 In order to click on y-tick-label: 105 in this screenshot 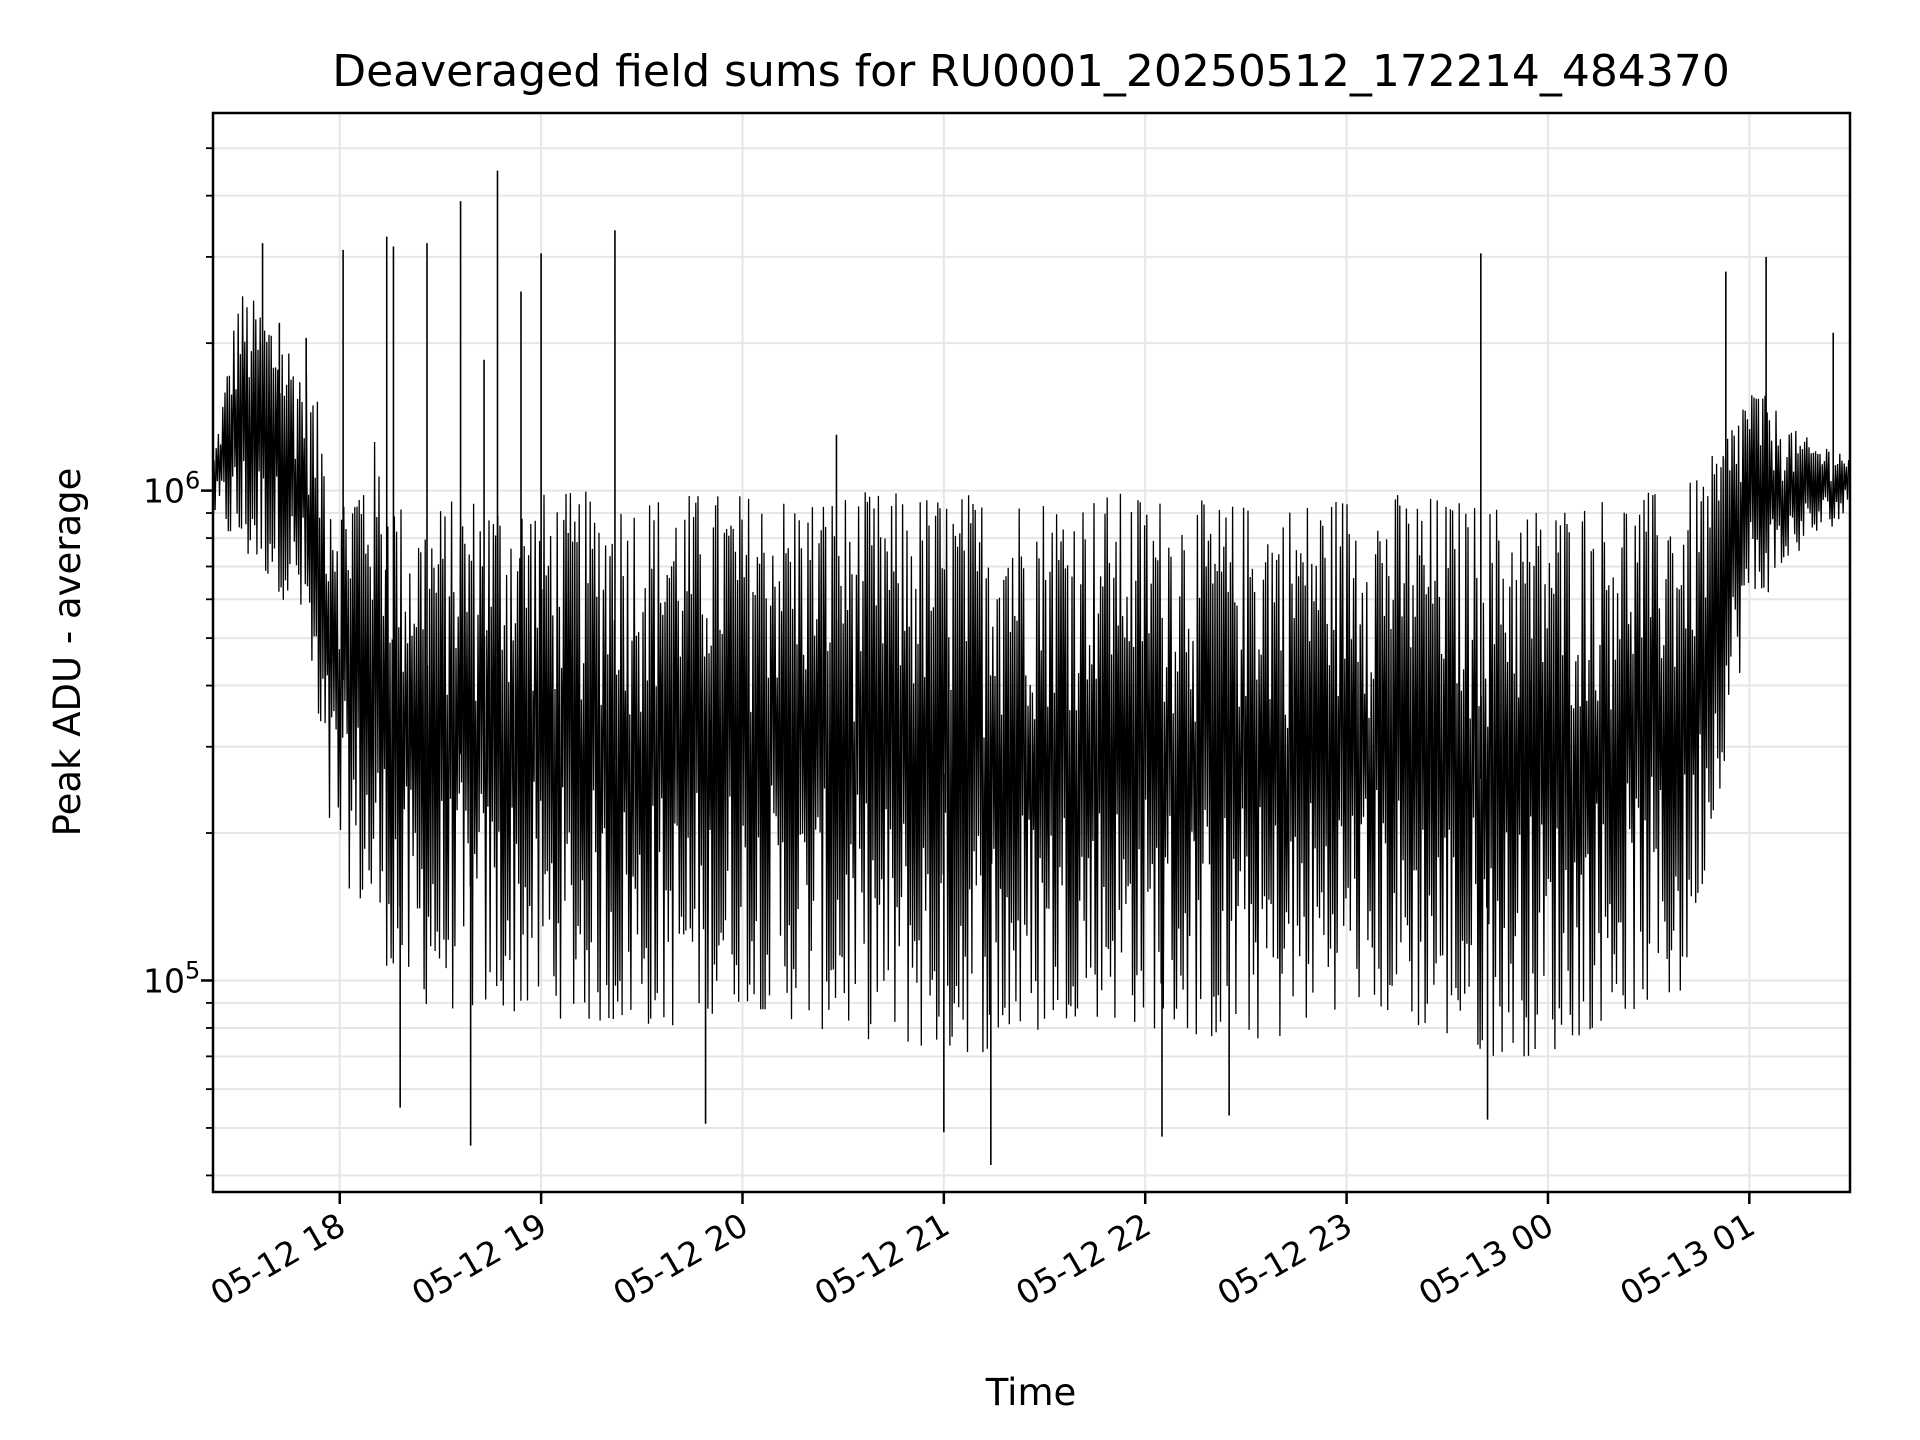, I will do `click(171, 978)`.